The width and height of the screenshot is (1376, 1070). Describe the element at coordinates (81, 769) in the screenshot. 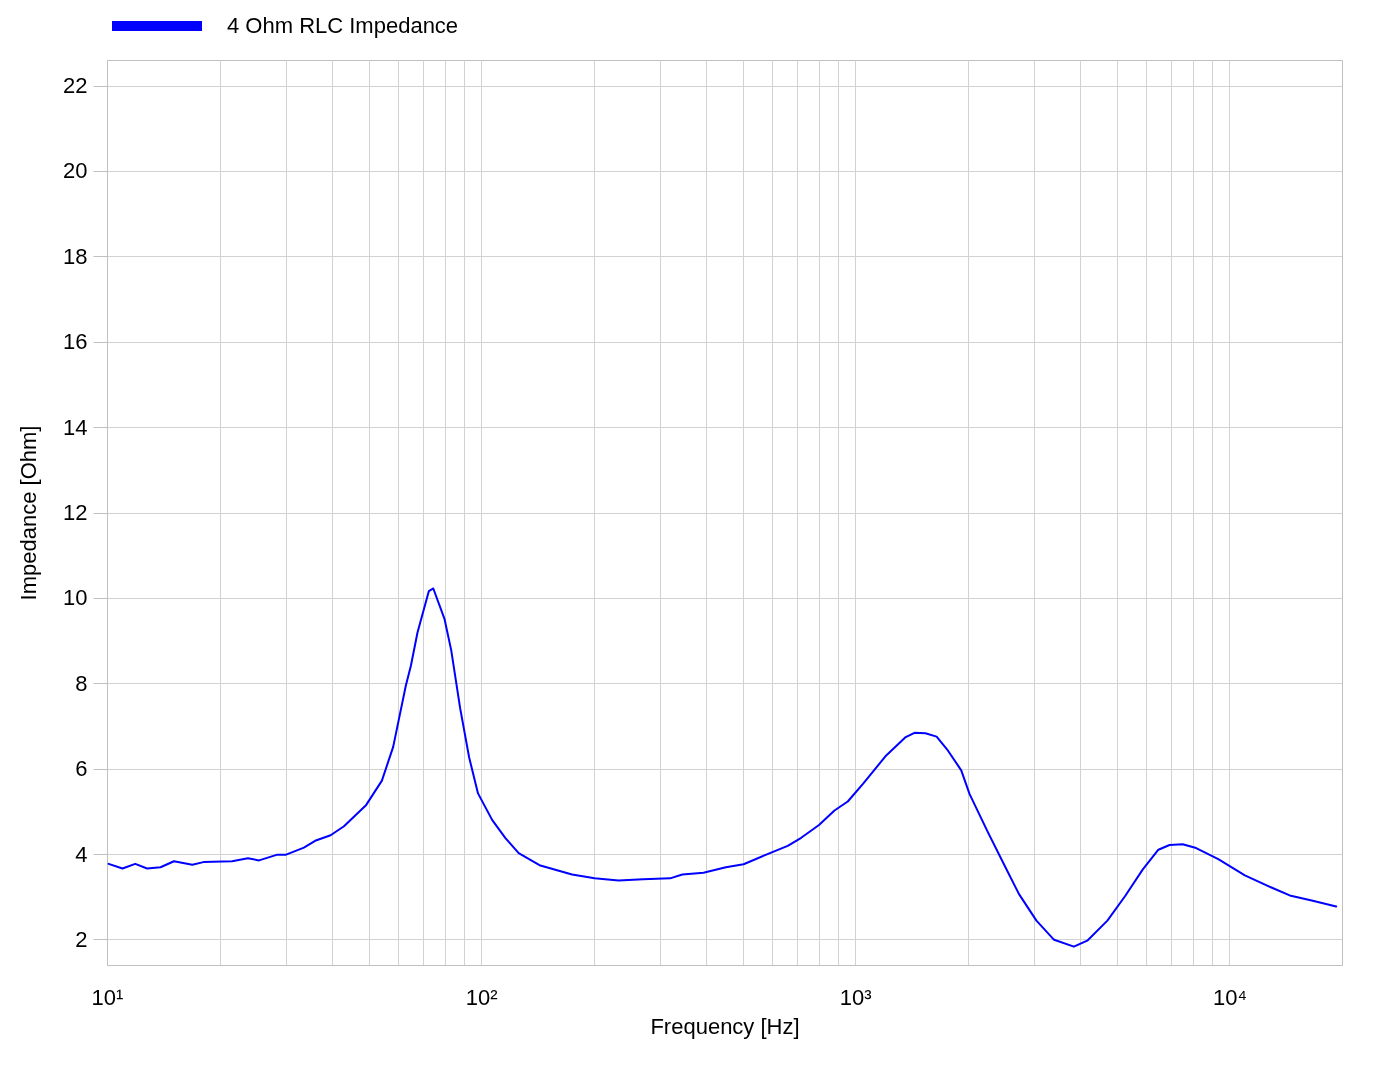

I see `y-tick-label: 6` at that location.